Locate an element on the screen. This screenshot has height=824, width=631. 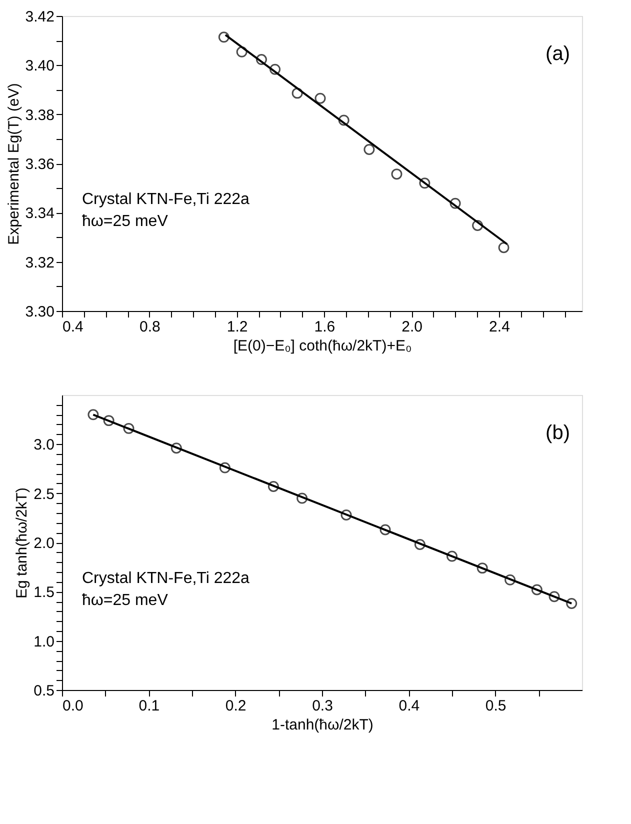
y-tick-label: 2.0 is located at coordinates (44, 543).